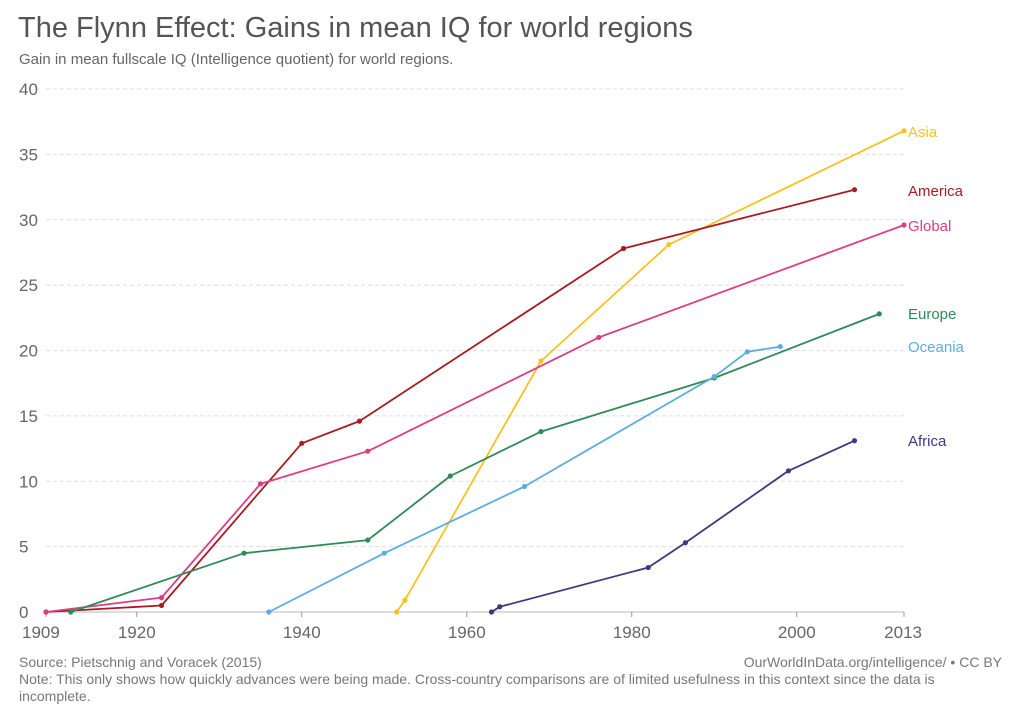 The height and width of the screenshot is (723, 1024). I want to click on x-tick-label: 1940, so click(302, 632).